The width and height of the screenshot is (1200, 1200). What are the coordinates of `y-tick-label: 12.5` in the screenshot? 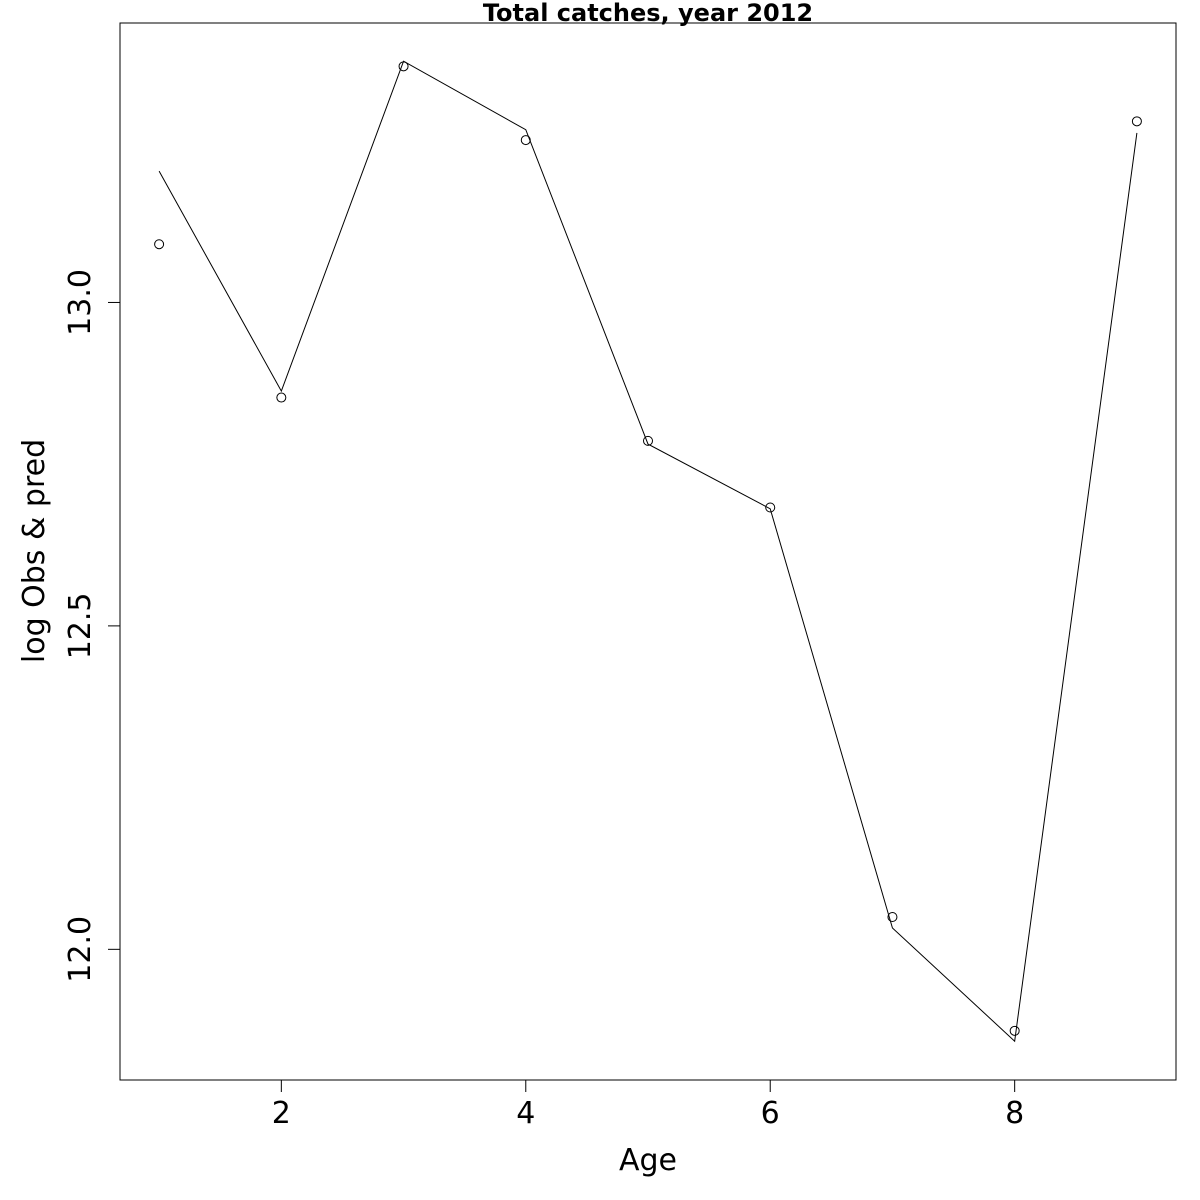 It's located at (80, 625).